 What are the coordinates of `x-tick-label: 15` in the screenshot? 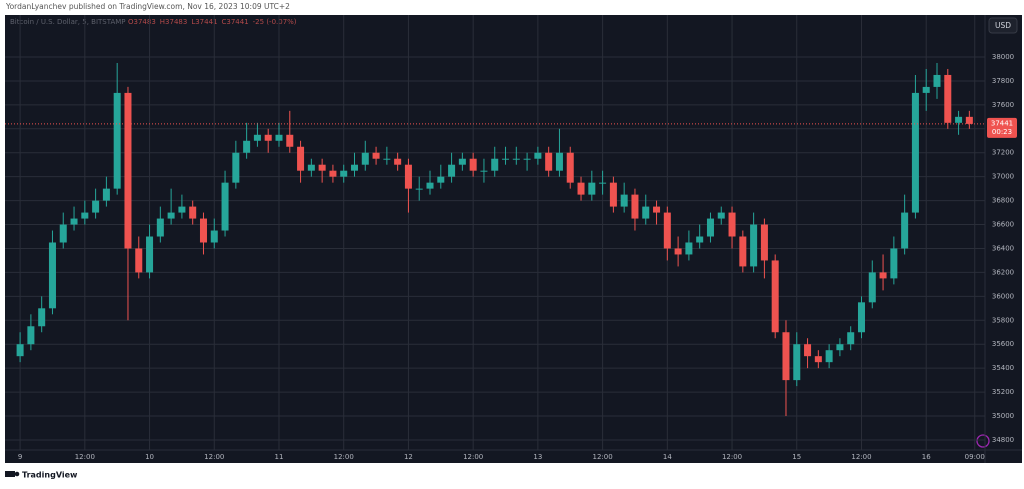 It's located at (796, 457).